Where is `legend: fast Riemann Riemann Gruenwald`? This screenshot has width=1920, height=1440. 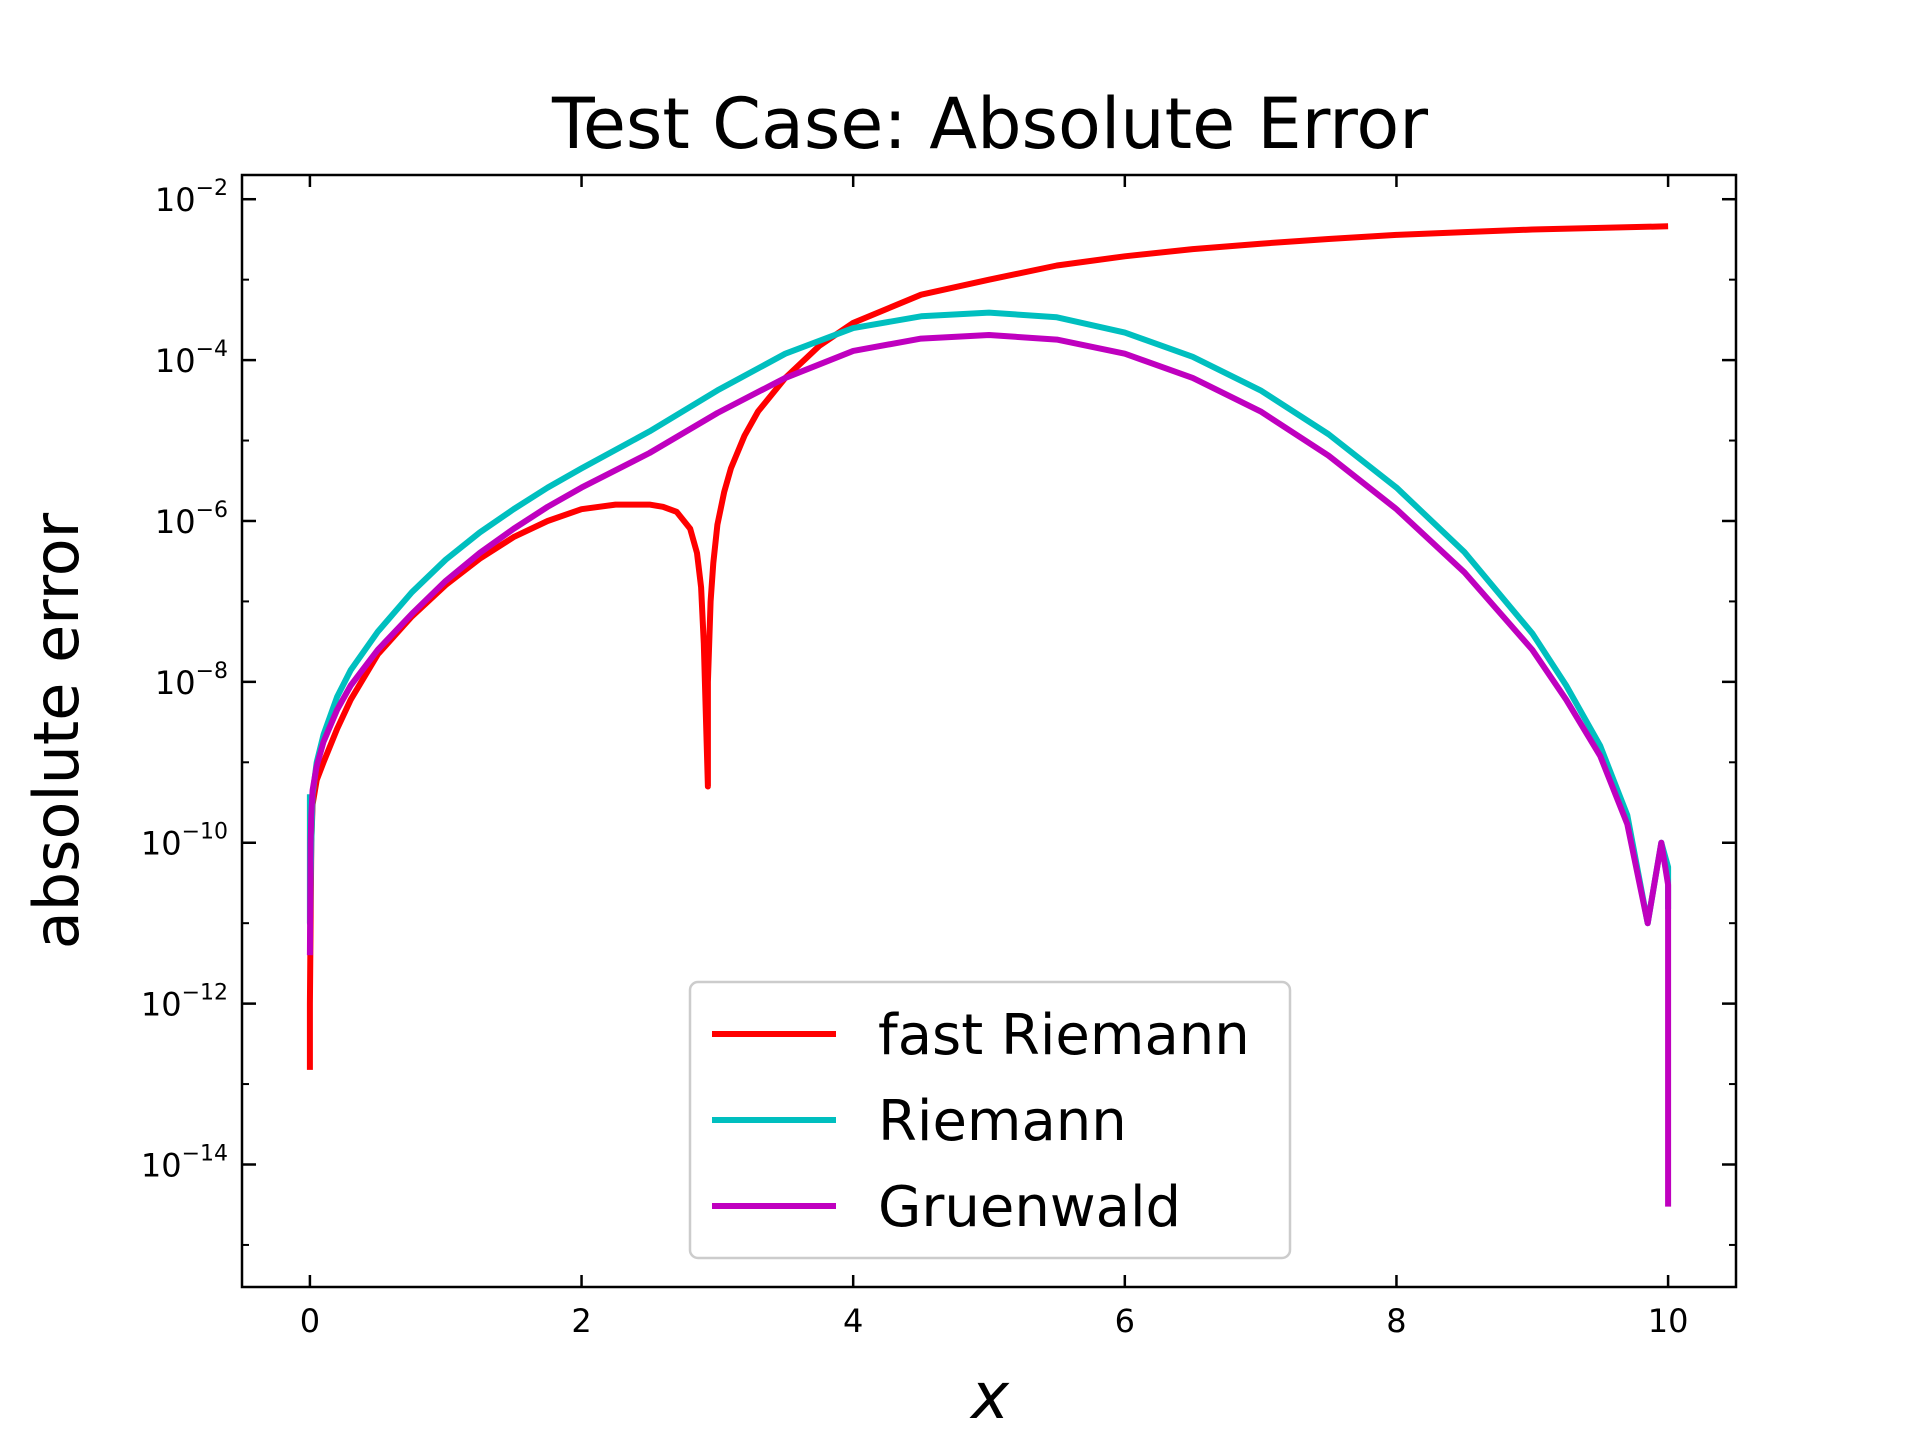
legend: fast Riemann Riemann Gruenwald is located at coordinates (990, 1120).